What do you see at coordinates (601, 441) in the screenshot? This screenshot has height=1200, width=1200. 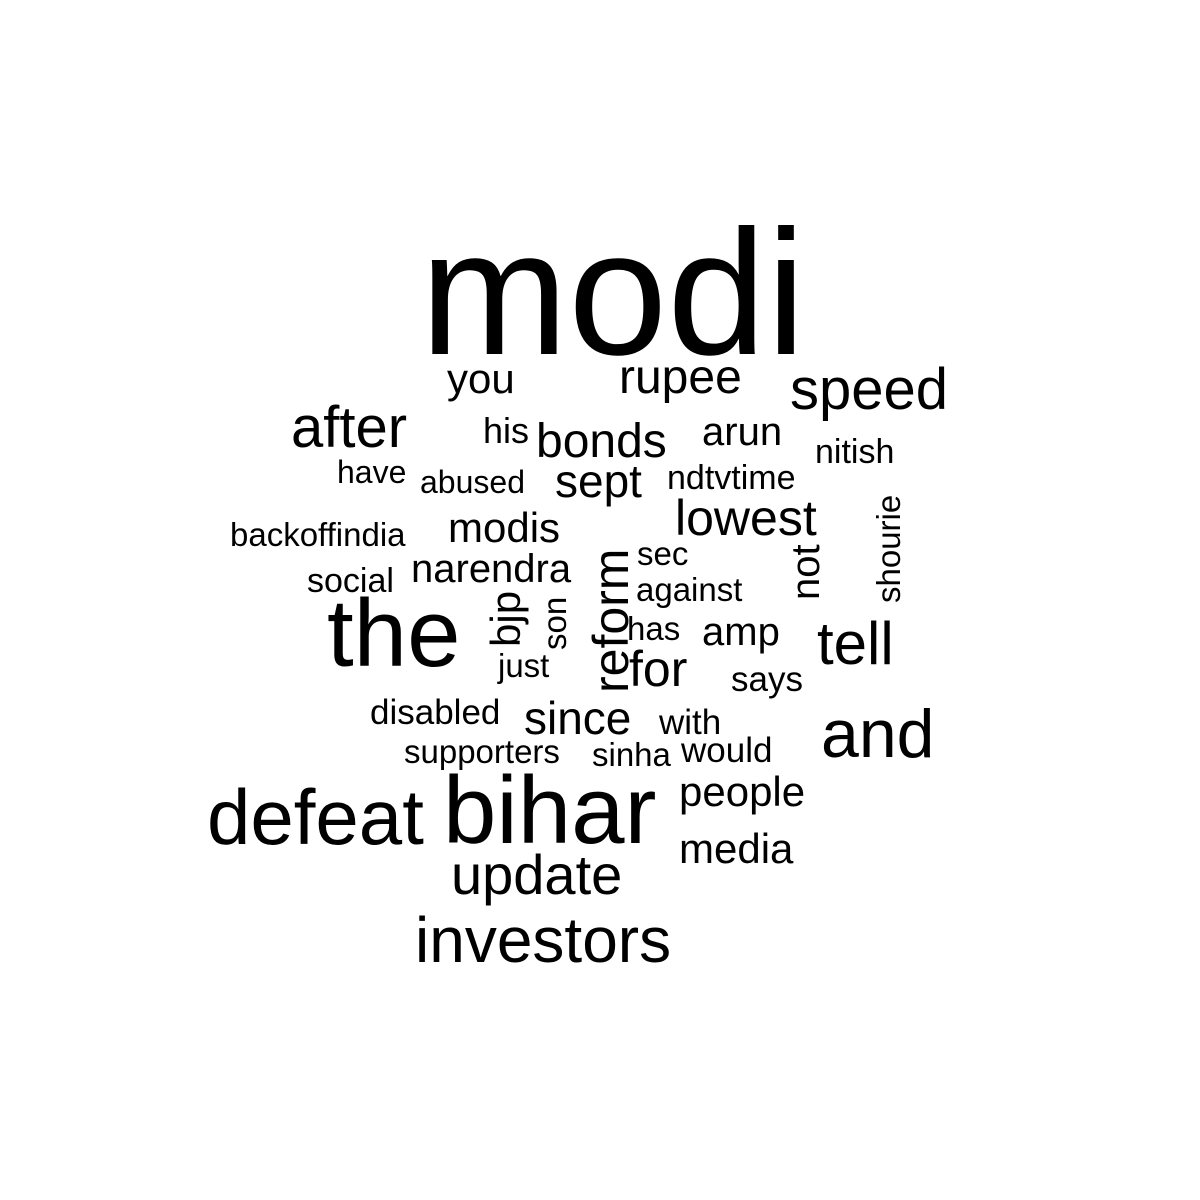 I see `word-bonds: bonds` at bounding box center [601, 441].